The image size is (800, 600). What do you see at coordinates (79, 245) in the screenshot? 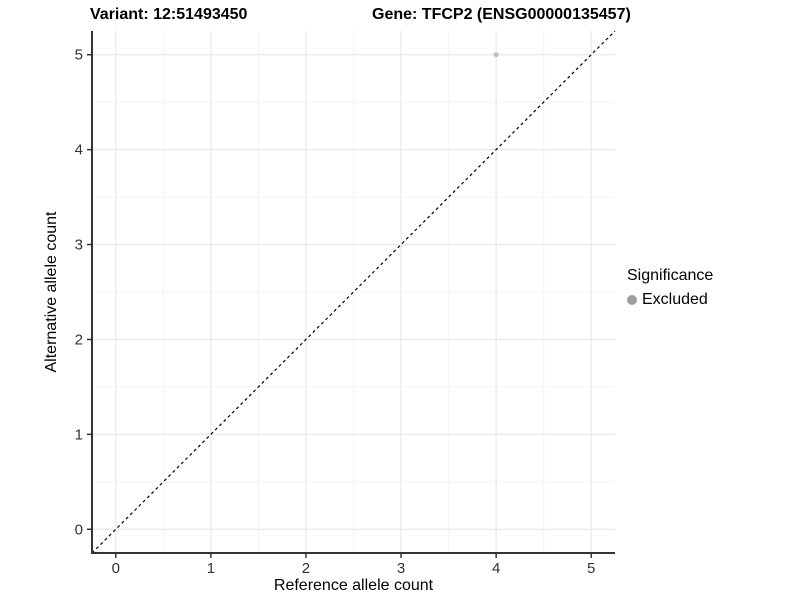
I see `y-tick-label: 3` at bounding box center [79, 245].